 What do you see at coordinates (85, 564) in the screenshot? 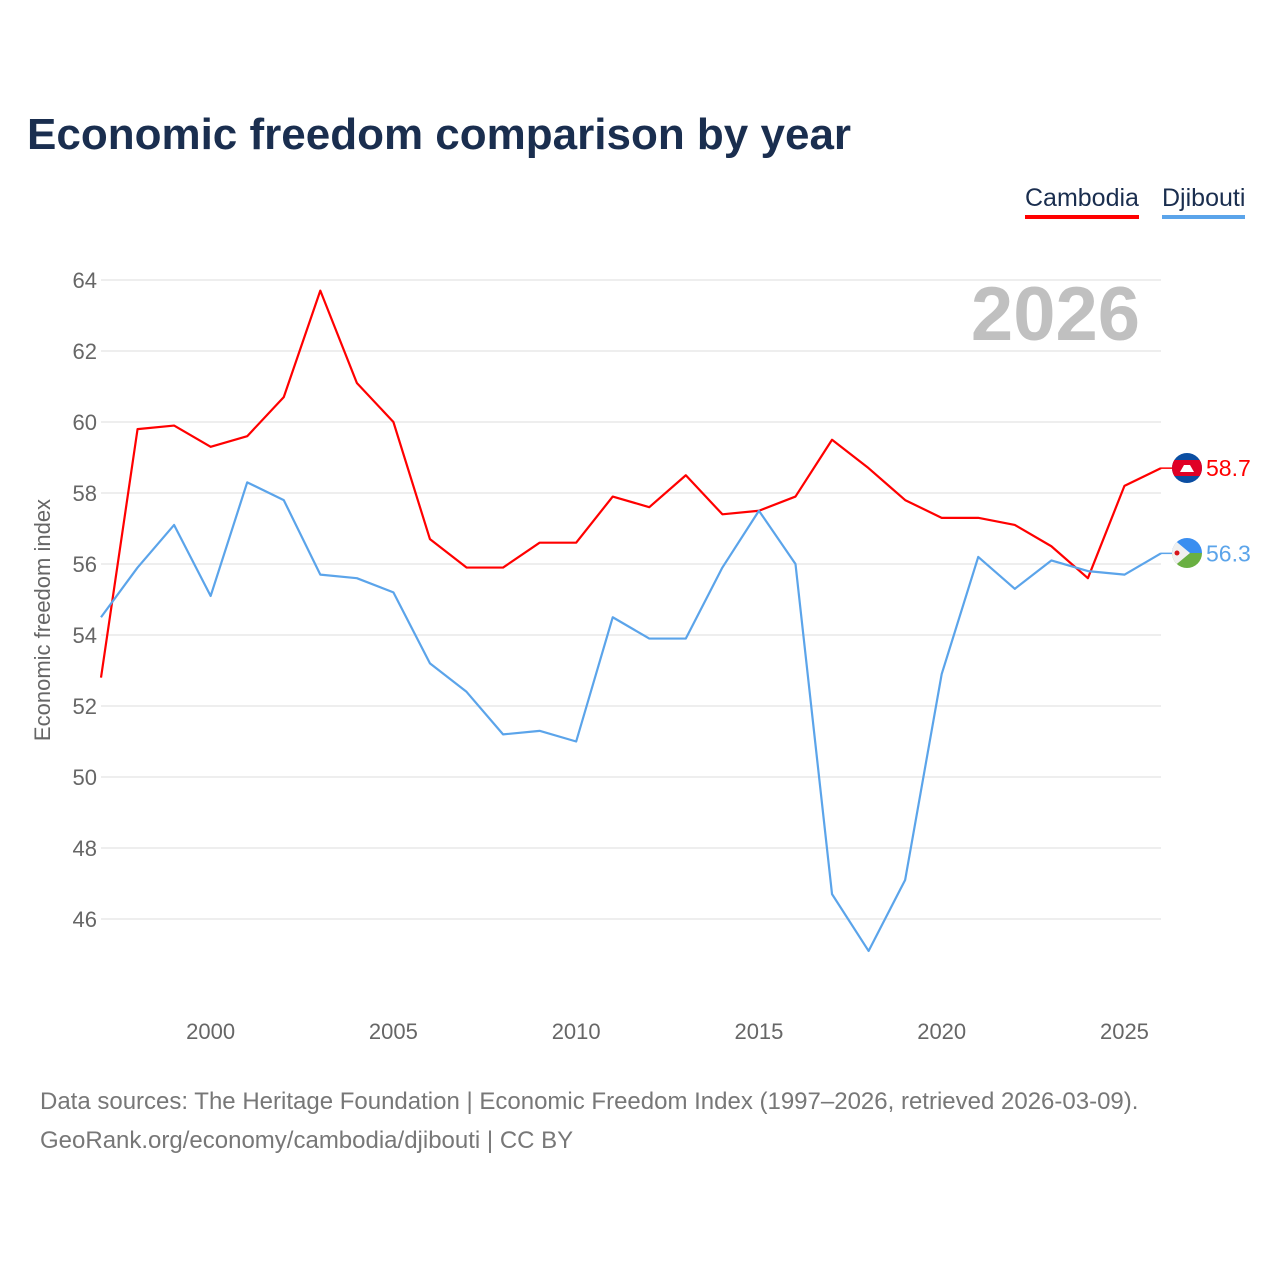
I see `y-tick-label: 56` at bounding box center [85, 564].